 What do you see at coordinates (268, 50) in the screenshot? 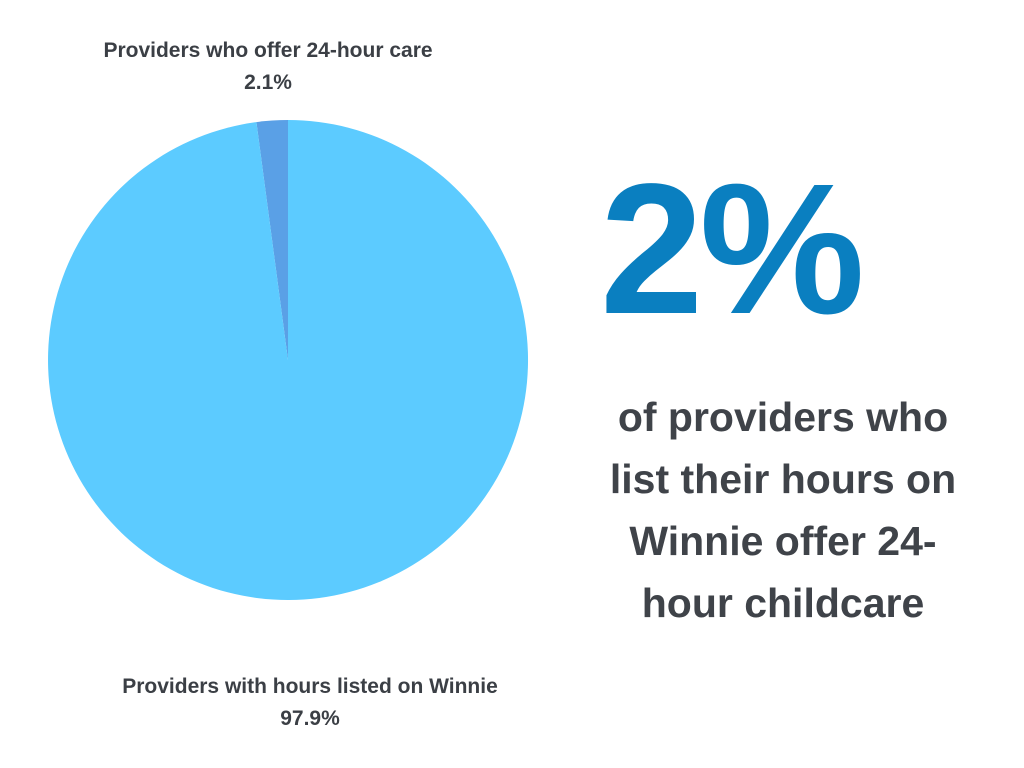
I see `slice-label-24-hour-name: Providers who offer 24-hour care` at bounding box center [268, 50].